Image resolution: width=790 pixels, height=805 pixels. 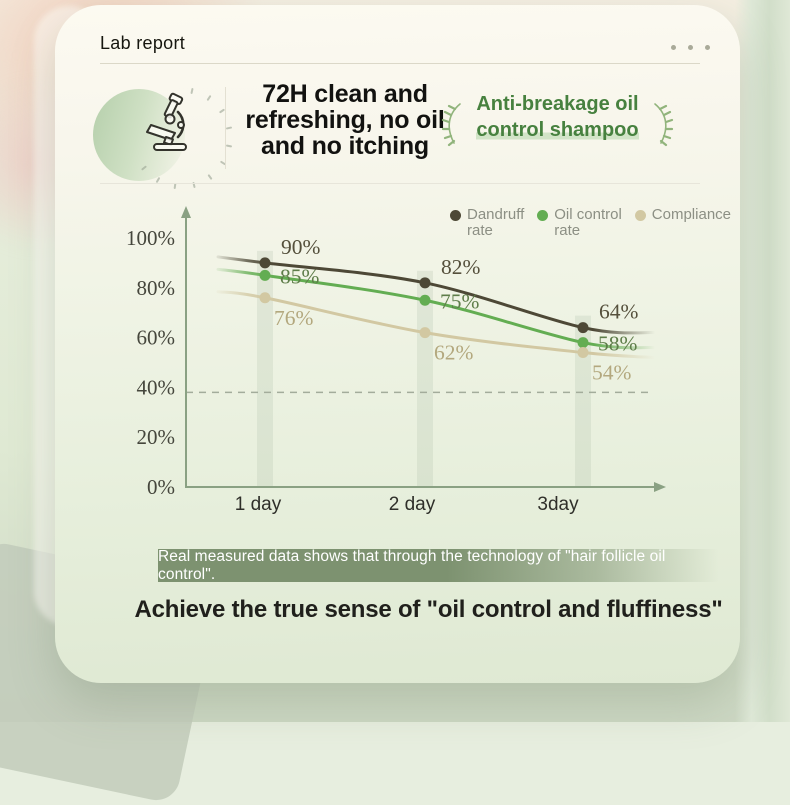 What do you see at coordinates (762, 361) in the screenshot?
I see `background-right-strip` at bounding box center [762, 361].